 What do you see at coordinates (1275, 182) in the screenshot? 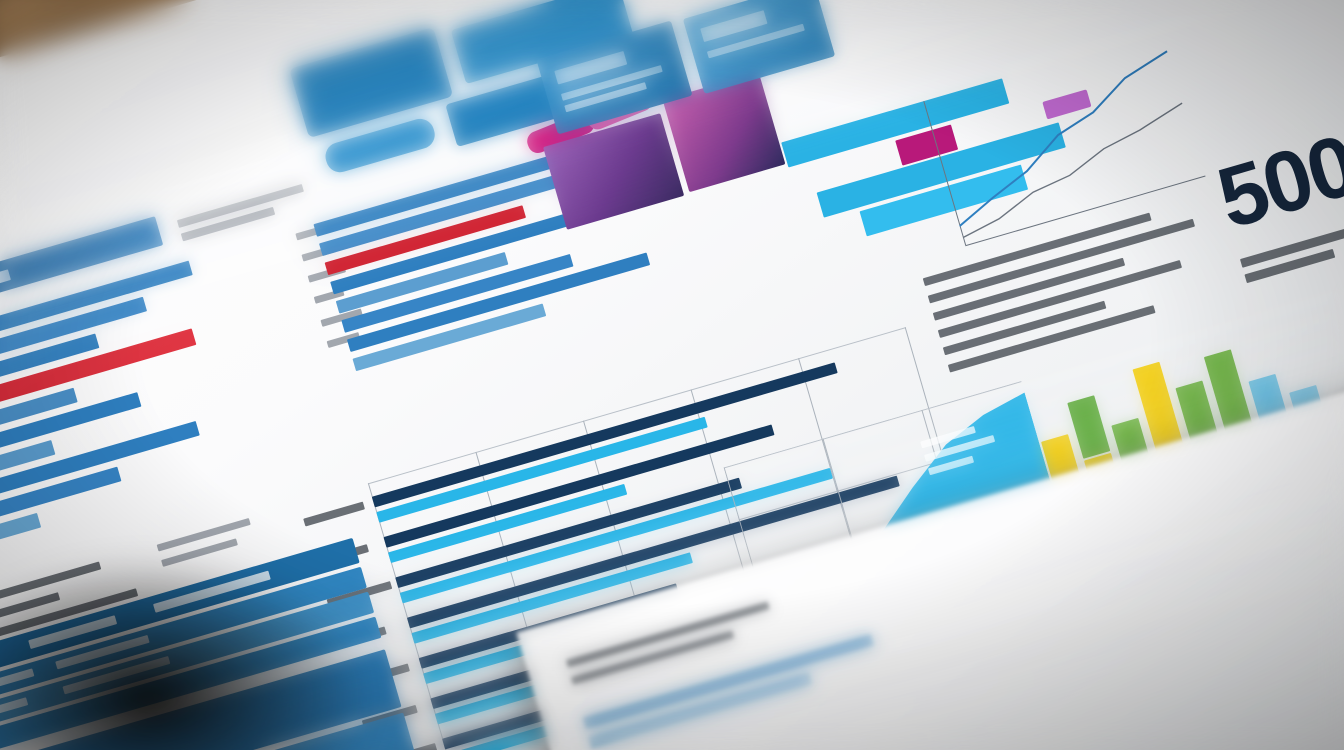
I see `large-numeral-callout: 500` at bounding box center [1275, 182].